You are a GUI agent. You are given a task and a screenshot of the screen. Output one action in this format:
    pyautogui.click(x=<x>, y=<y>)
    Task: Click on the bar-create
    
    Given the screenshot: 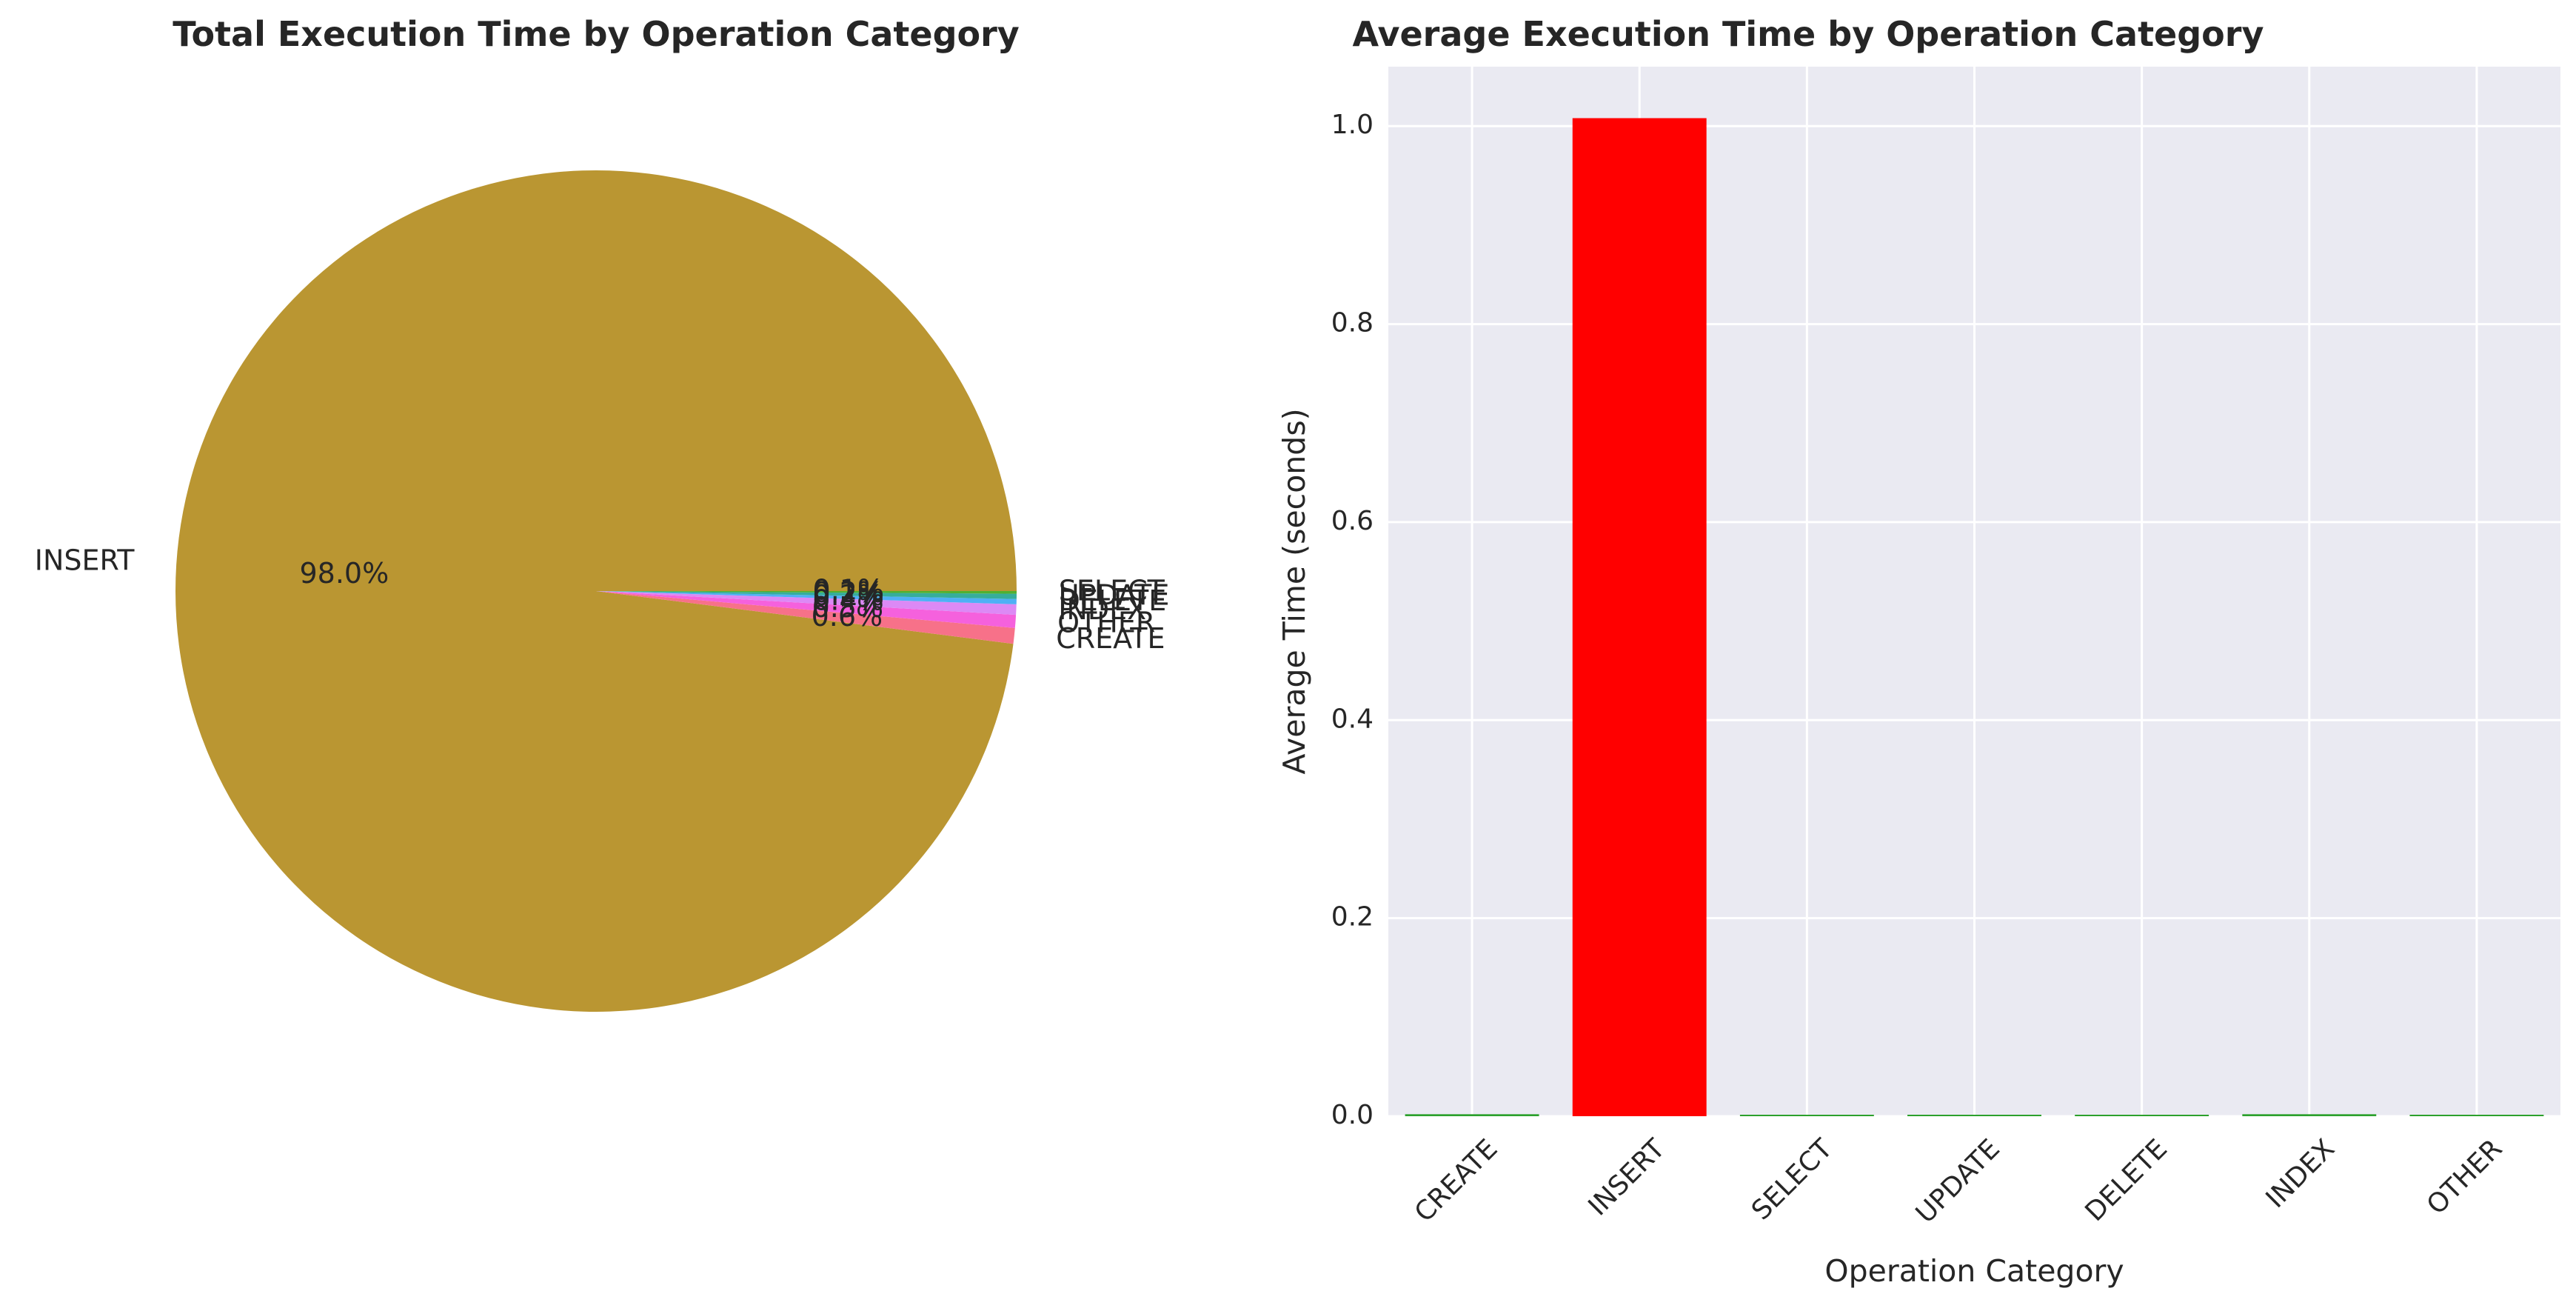 What is the action you would take?
    pyautogui.click(x=1472, y=1115)
    